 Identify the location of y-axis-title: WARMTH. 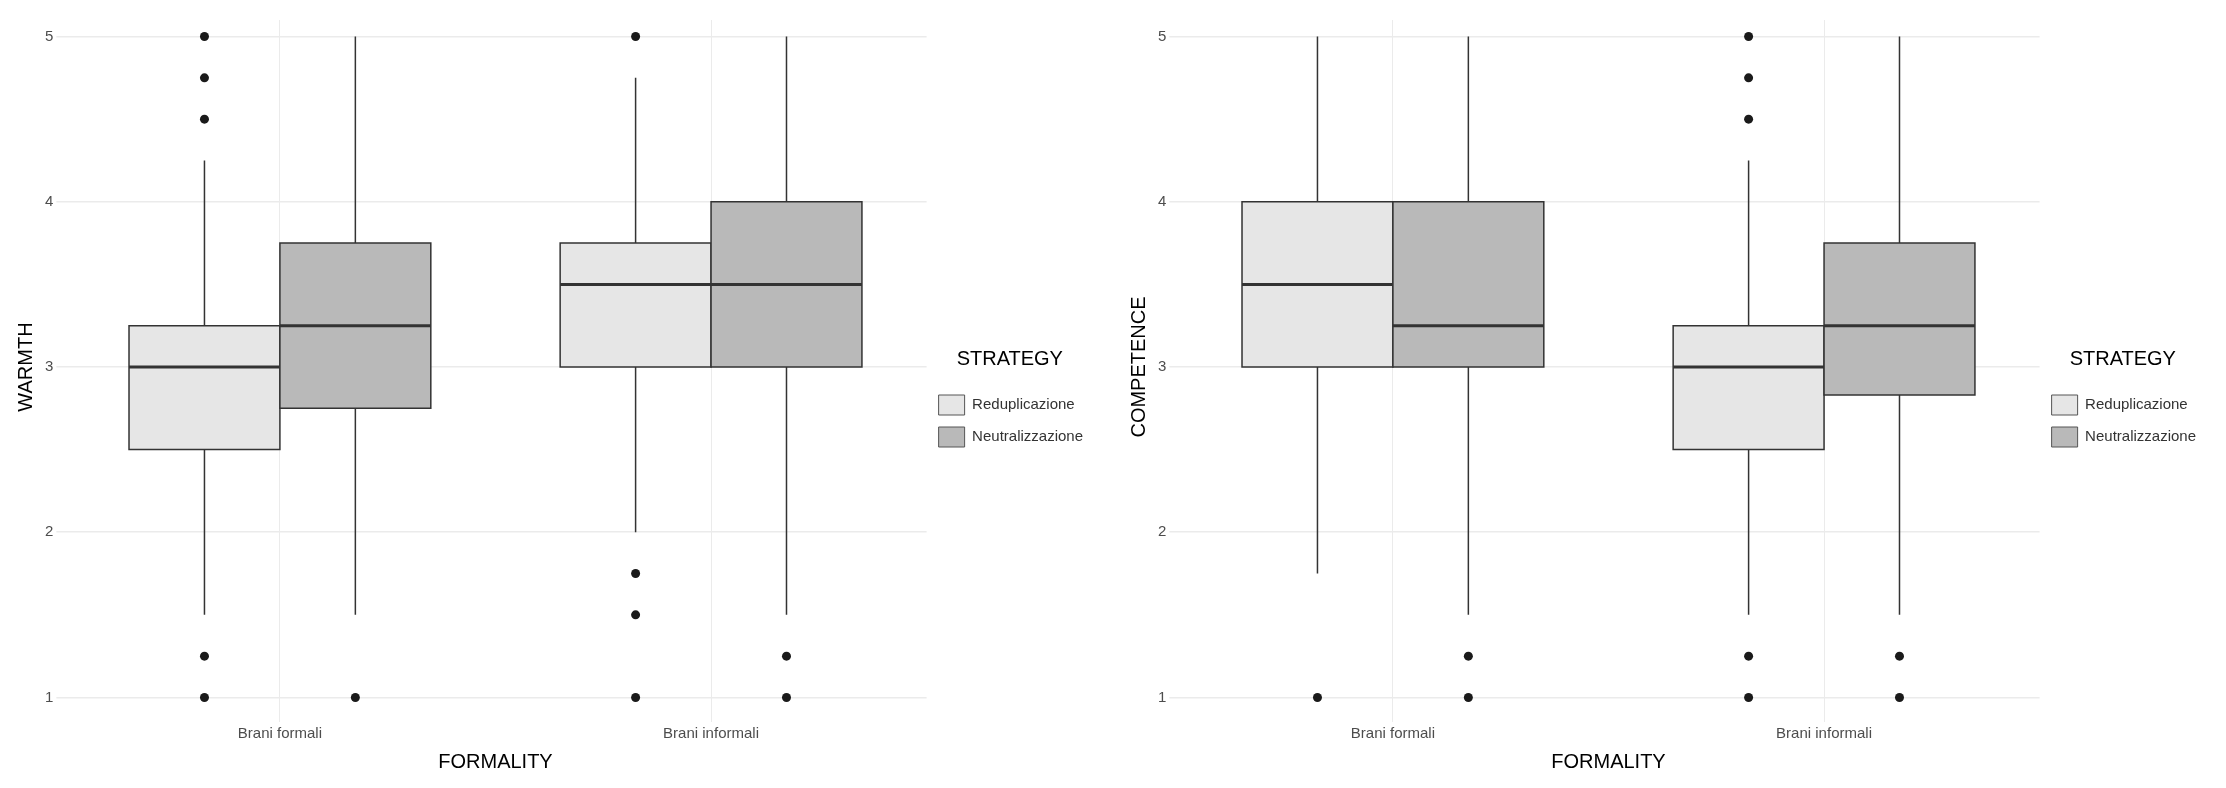
(24, 367).